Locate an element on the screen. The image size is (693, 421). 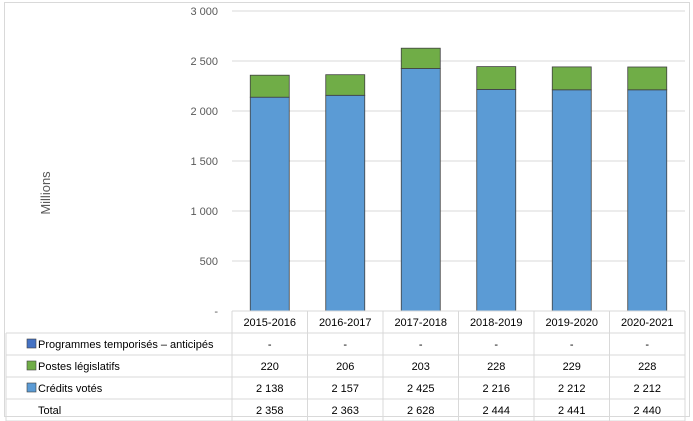
y-tick-label: 1 500 is located at coordinates (204, 162).